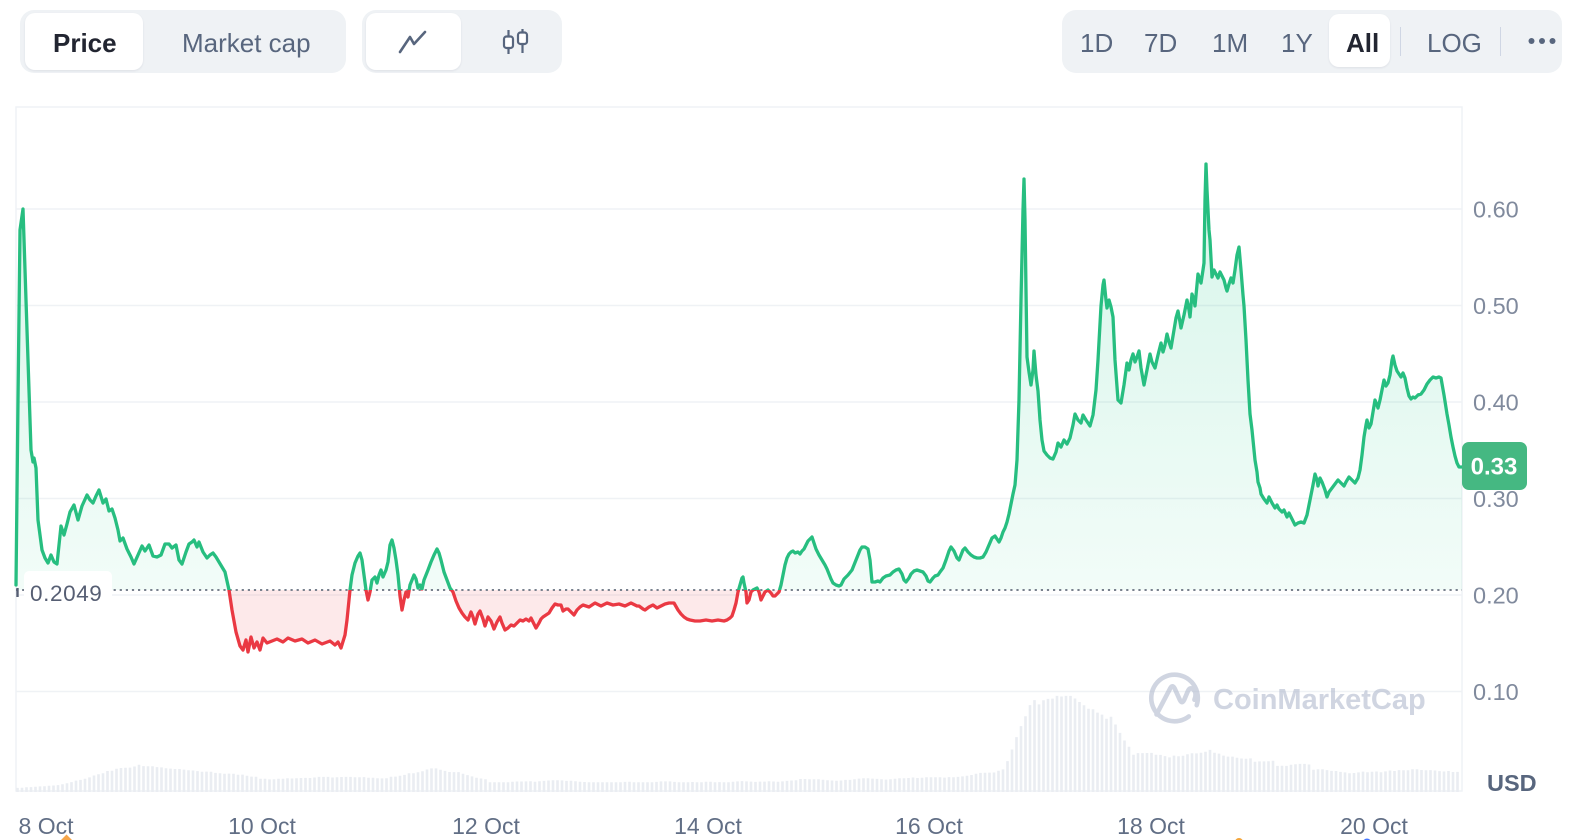 Image resolution: width=1572 pixels, height=840 pixels. I want to click on svg-text: 16 Oct, so click(929, 826).